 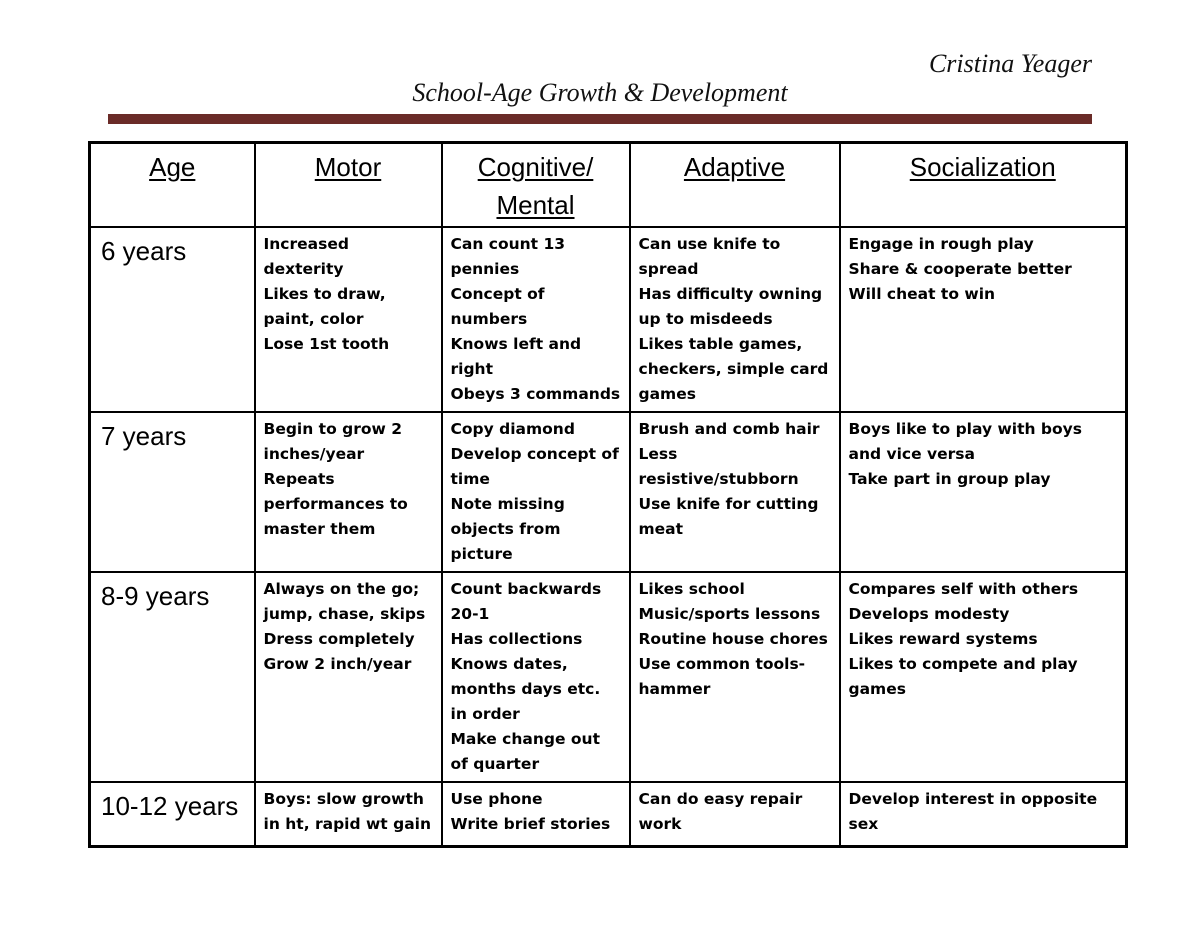 What do you see at coordinates (733, 639) in the screenshot?
I see `cell-line: Routine house chores` at bounding box center [733, 639].